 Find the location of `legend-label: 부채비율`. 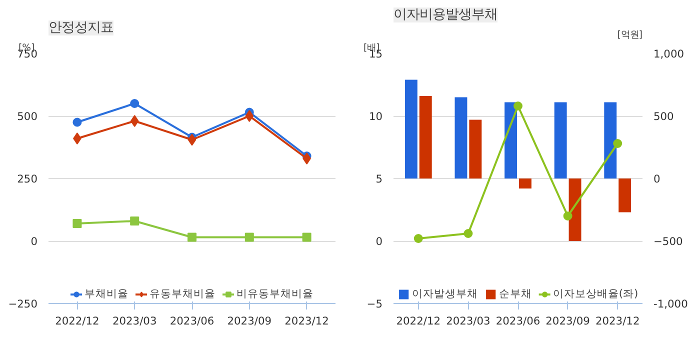

legend-label: 부채비율 is located at coordinates (106, 294).